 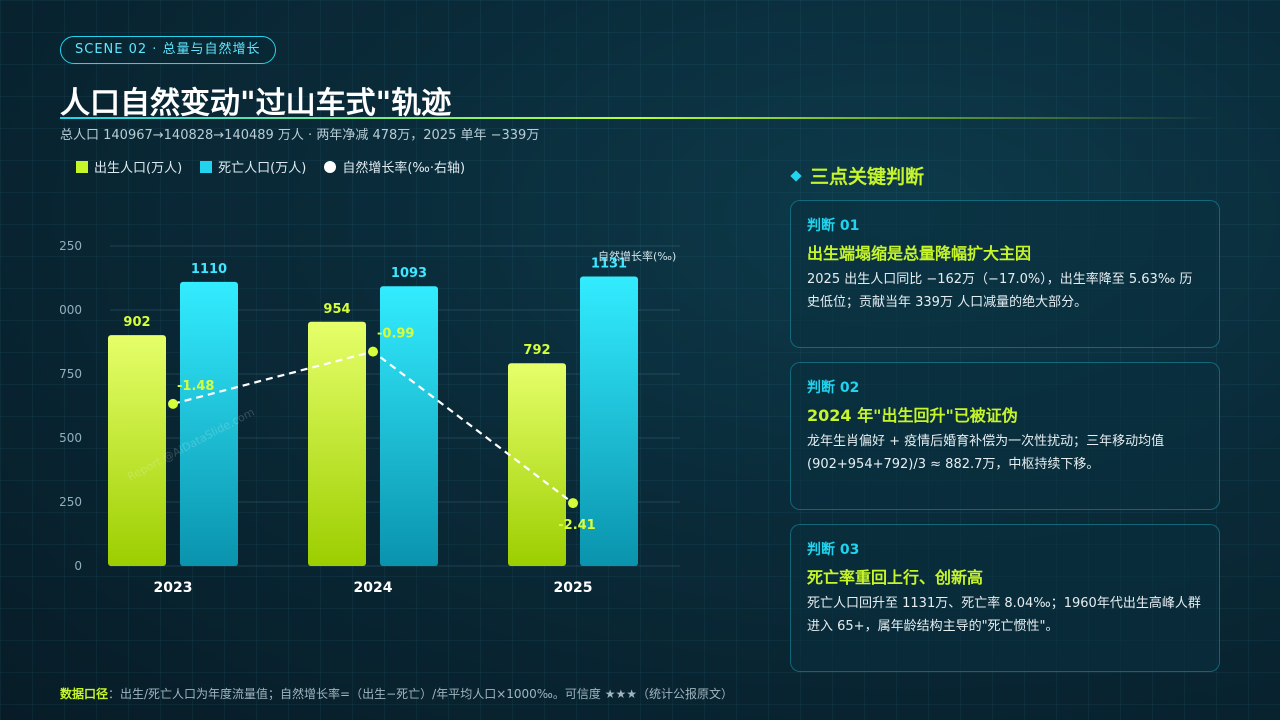 I want to click on card-heading: 2024 年"出生回升"已被证伪, so click(x=912, y=415).